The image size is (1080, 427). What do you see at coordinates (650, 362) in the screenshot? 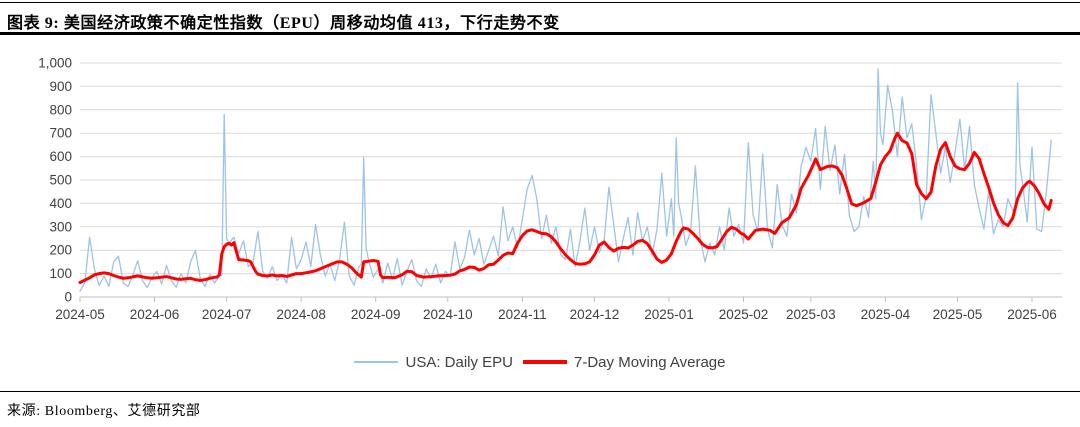
I see `moving-average-legend-label: 7-Day Moving Average` at bounding box center [650, 362].